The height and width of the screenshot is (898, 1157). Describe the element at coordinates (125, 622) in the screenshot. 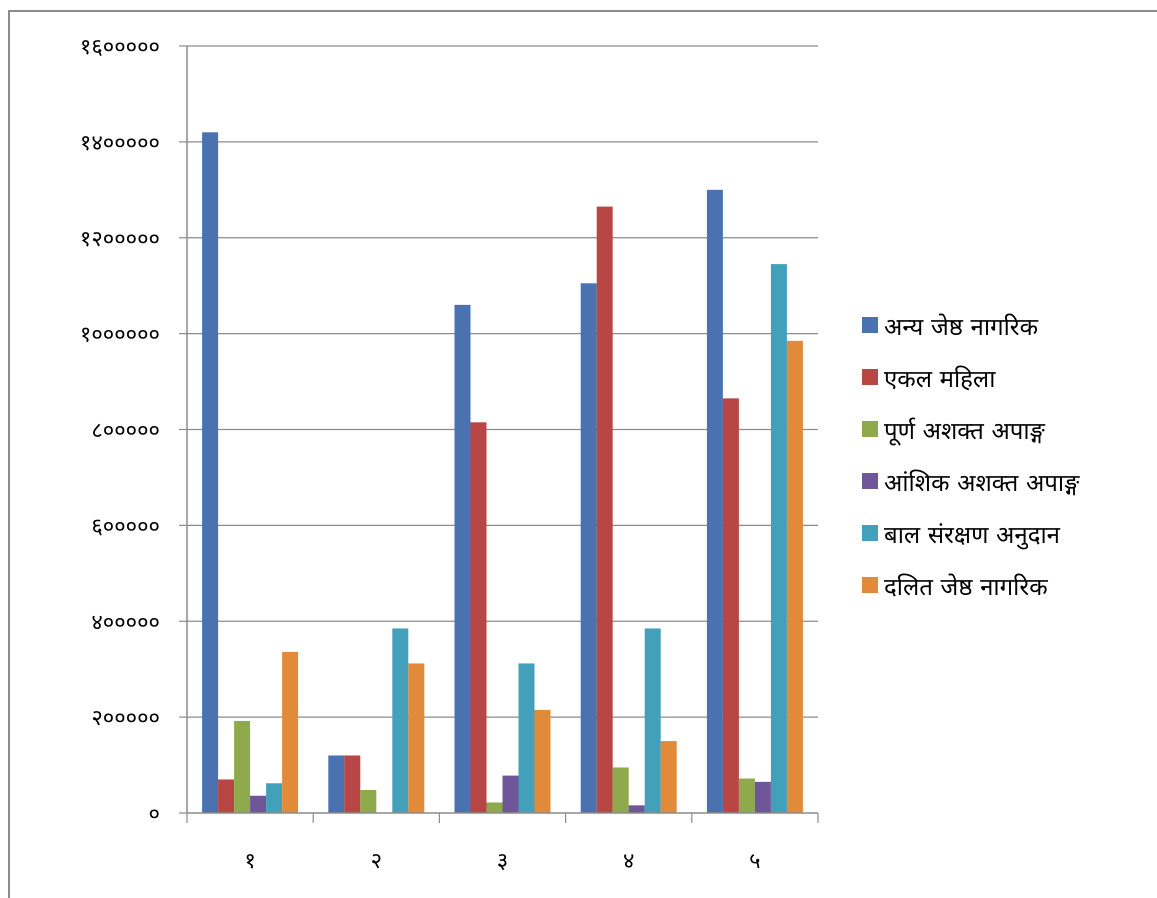

I see `y-tick-label: ४०००००` at that location.